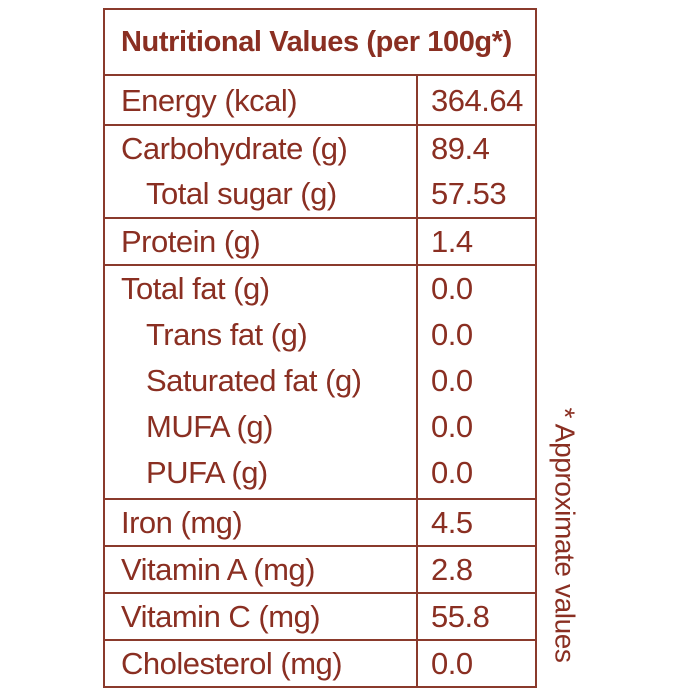  I want to click on row-label-total-fat: Total fat (g), so click(195, 288).